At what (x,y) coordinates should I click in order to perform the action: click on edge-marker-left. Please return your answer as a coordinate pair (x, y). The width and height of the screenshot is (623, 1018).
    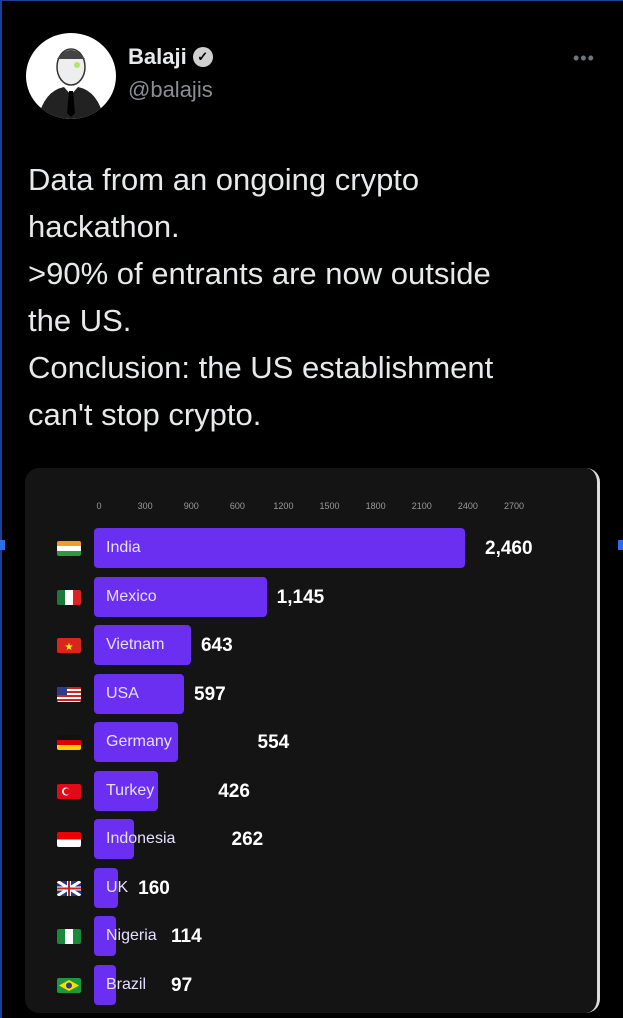
    Looking at the image, I should click on (2, 545).